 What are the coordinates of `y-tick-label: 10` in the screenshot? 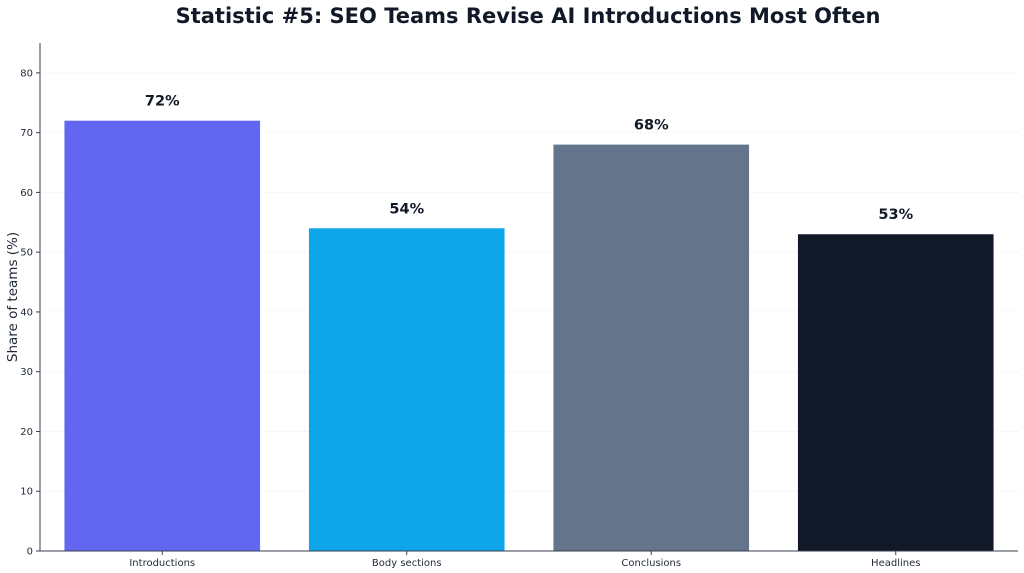 It's located at (26, 492).